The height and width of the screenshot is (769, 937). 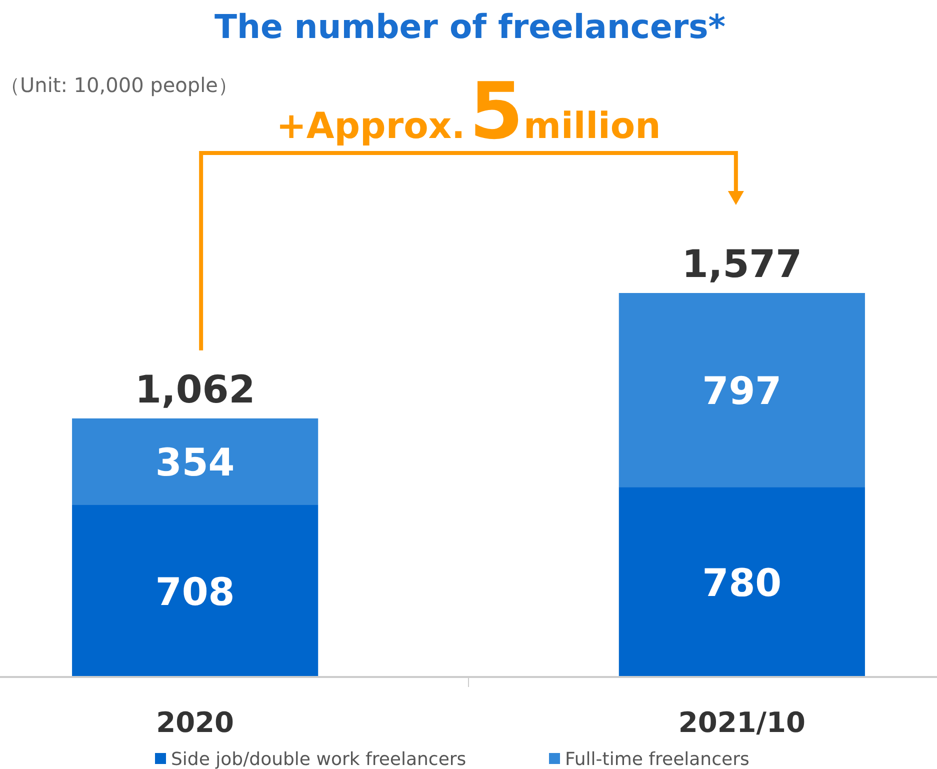 What do you see at coordinates (742, 722) in the screenshot?
I see `x-tick-label: 2021/10` at bounding box center [742, 722].